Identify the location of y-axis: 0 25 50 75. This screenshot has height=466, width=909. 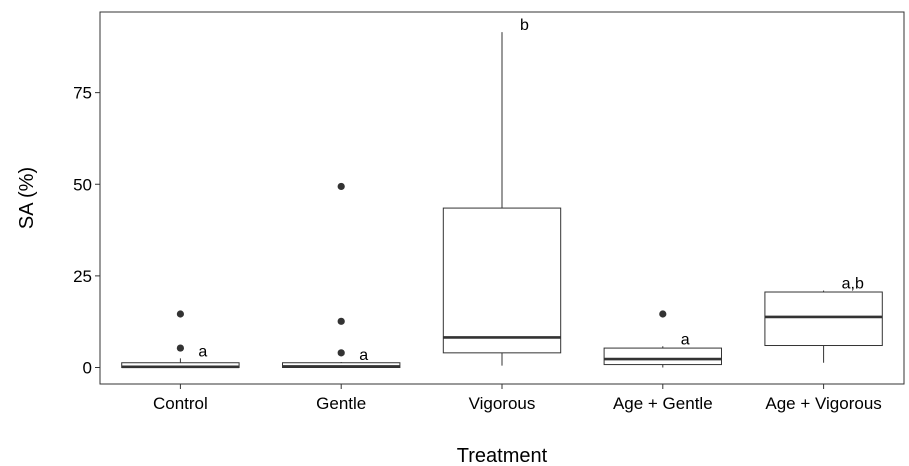
(86, 231).